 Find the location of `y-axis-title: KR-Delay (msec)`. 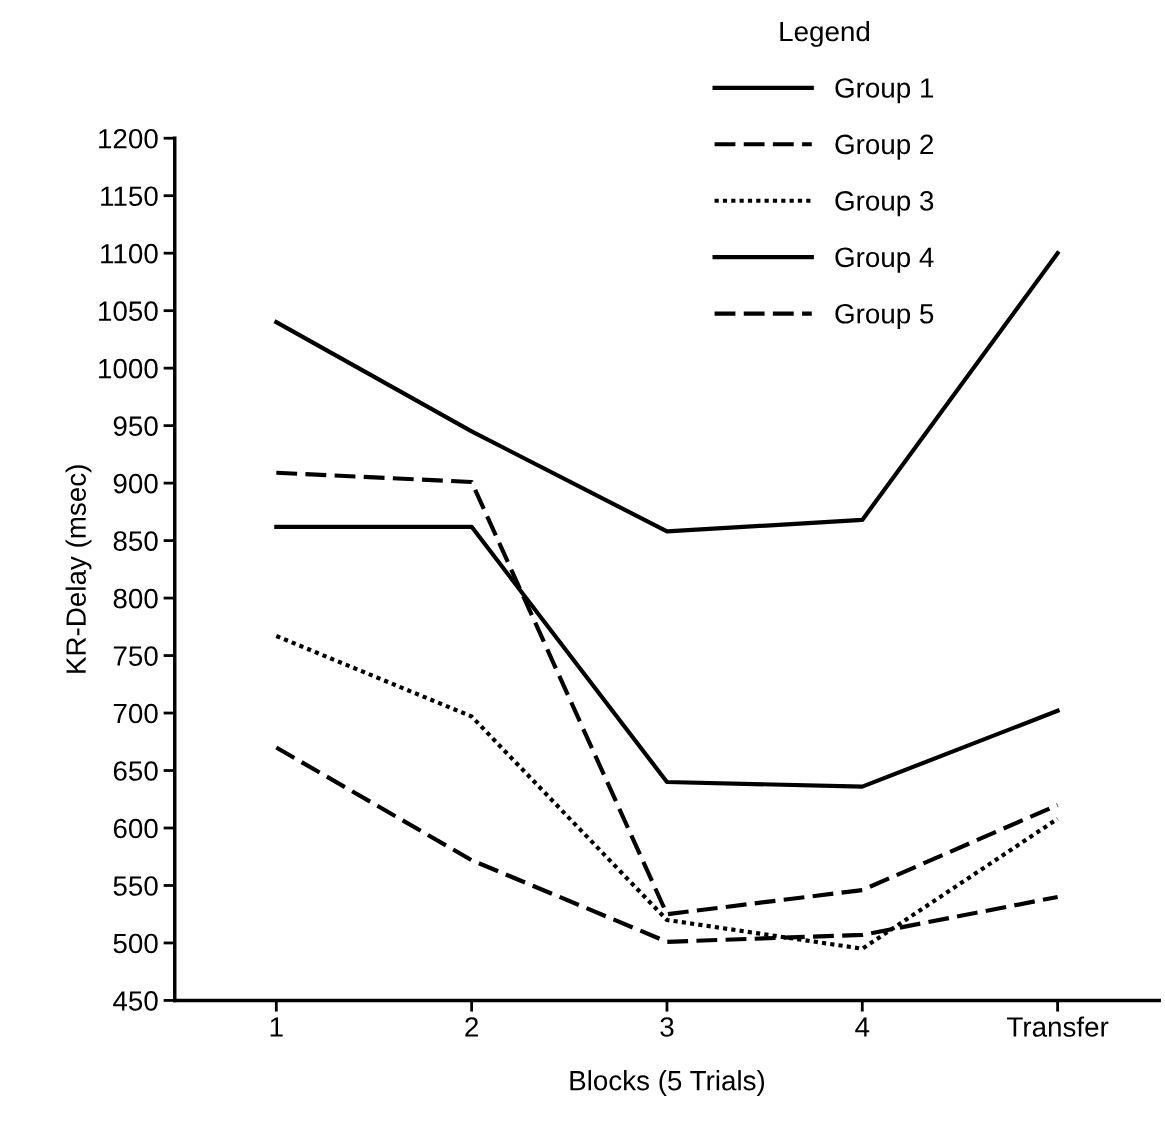

y-axis-title: KR-Delay (msec) is located at coordinates (78, 569).